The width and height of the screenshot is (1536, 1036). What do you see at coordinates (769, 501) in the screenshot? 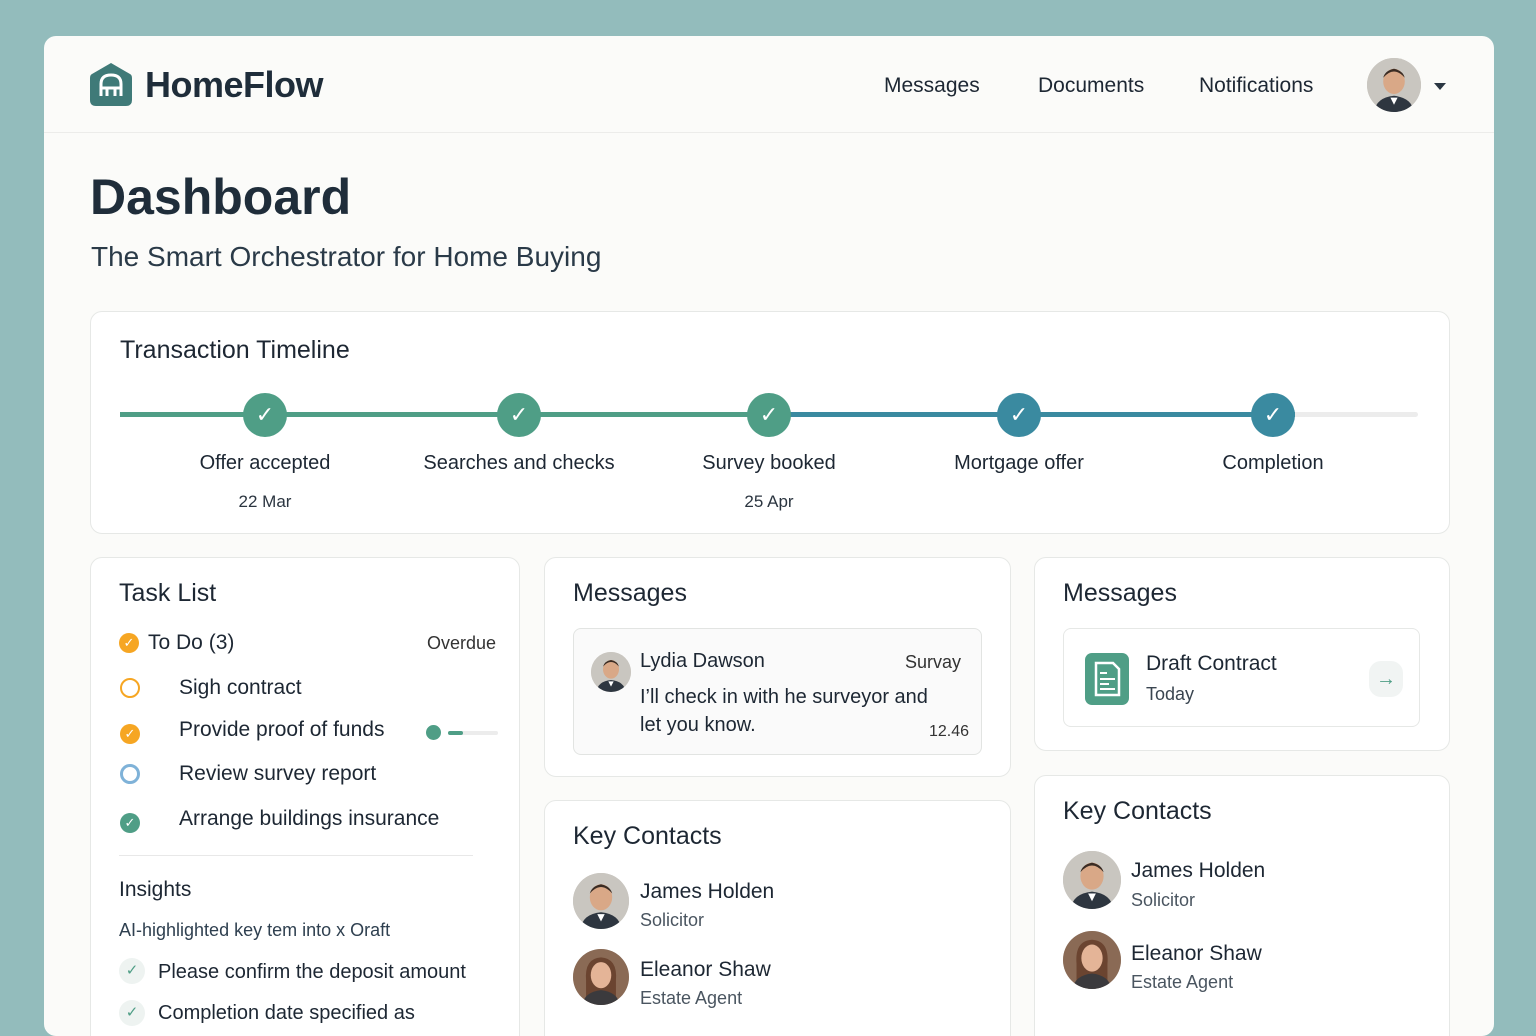
I see `step-date: 25 Apr` at bounding box center [769, 501].